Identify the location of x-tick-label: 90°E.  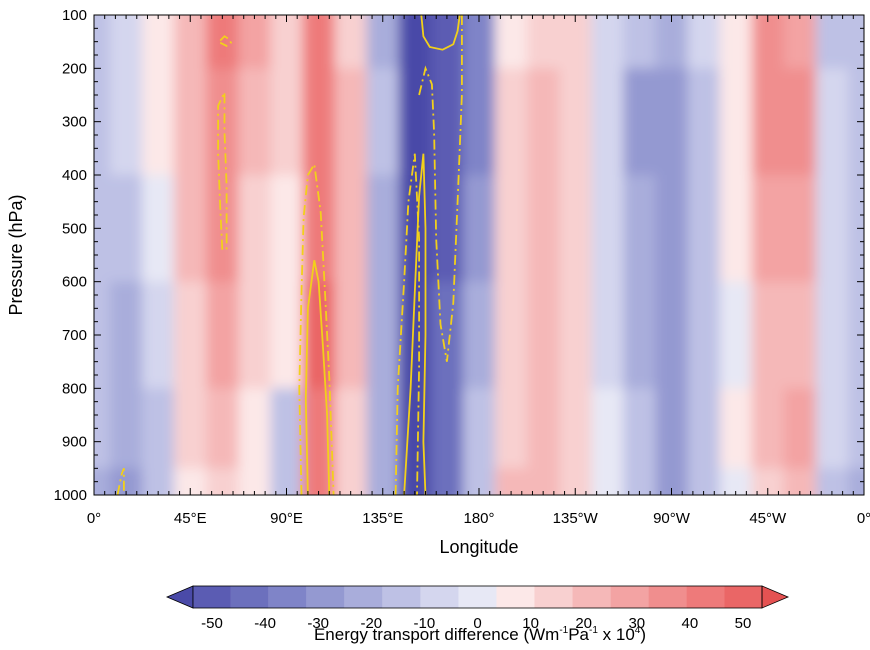
(286, 518).